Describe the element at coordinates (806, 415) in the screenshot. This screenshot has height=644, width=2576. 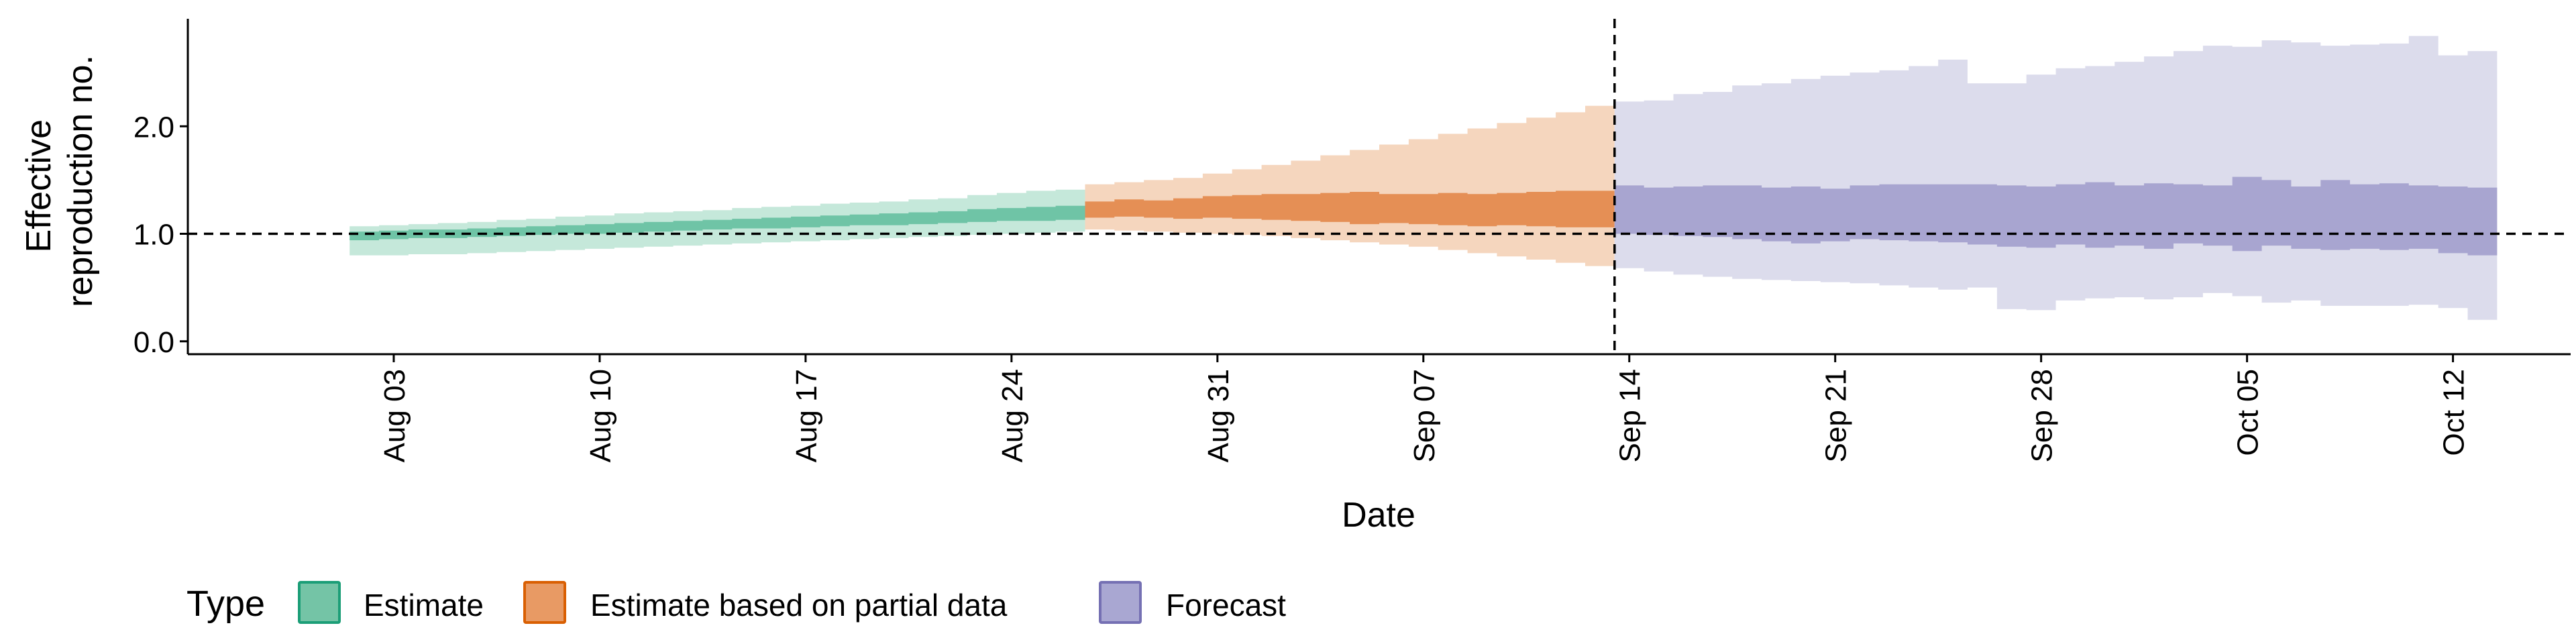
I see `x-tick-label: Aug 17` at that location.